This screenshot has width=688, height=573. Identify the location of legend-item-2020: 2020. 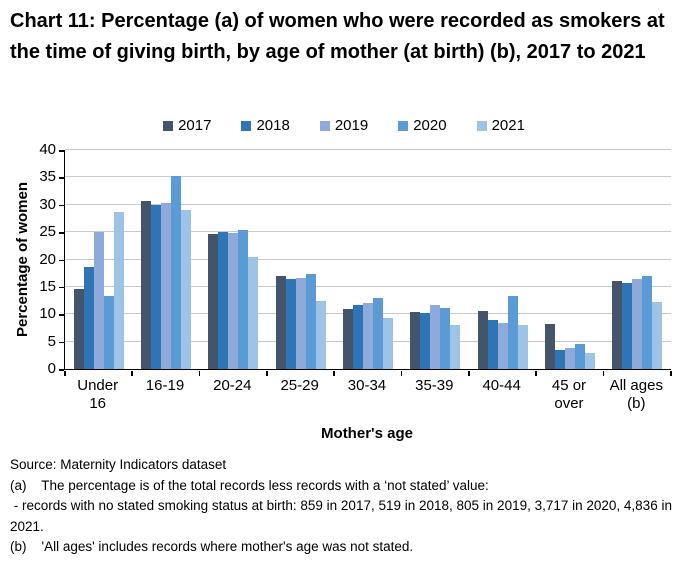
(422, 125).